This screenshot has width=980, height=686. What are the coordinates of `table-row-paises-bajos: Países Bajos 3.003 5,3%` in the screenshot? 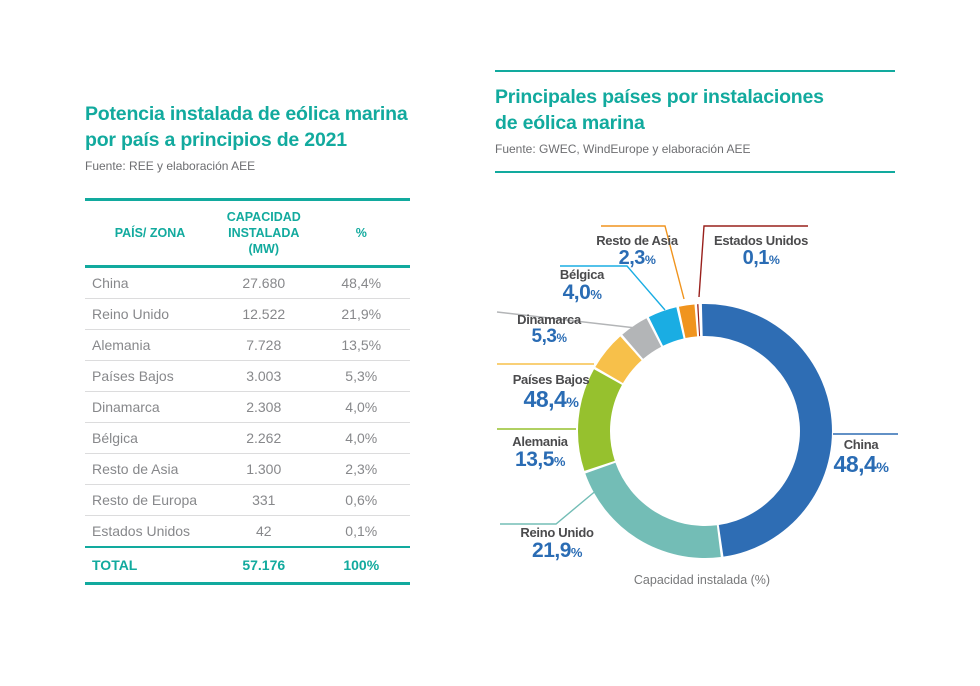 It's located at (247, 376).